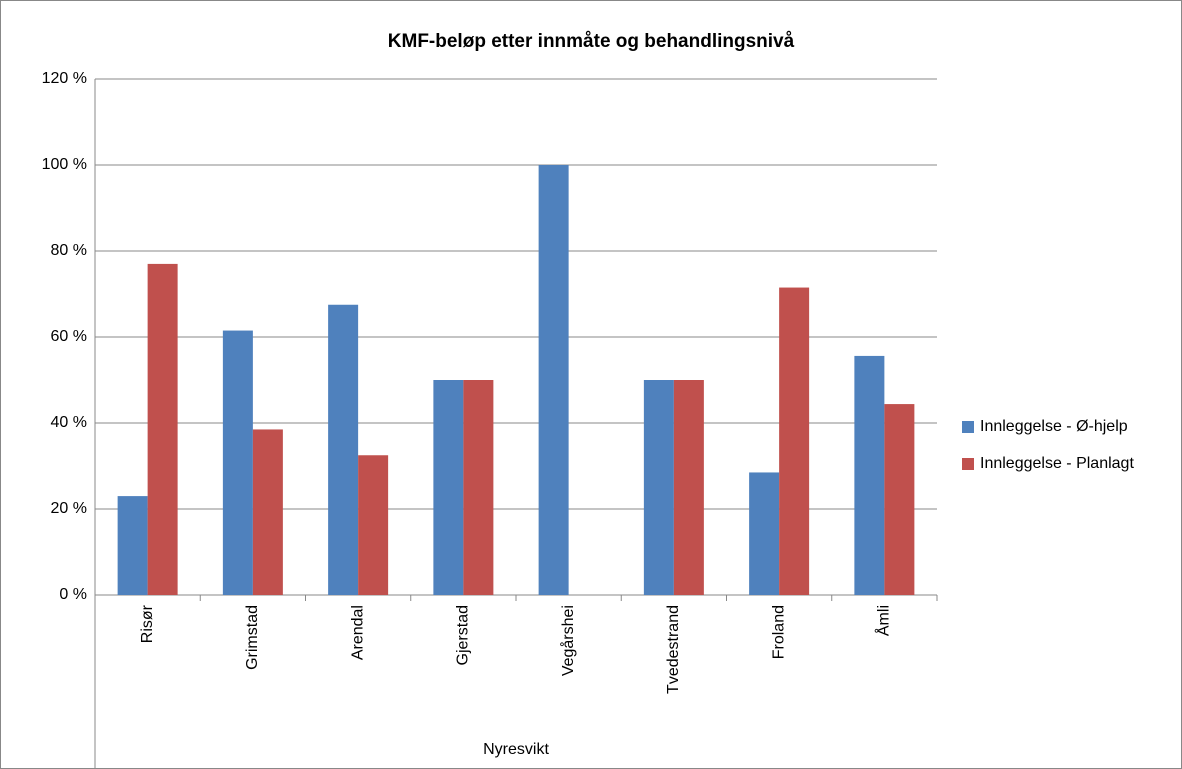 This screenshot has height=769, width=1182. What do you see at coordinates (147, 623) in the screenshot?
I see `x-tick-label: Risør` at bounding box center [147, 623].